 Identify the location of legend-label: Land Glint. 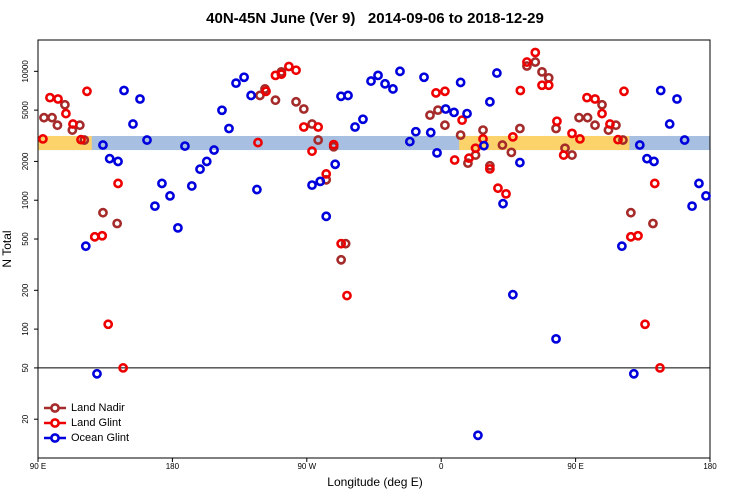
(96, 423).